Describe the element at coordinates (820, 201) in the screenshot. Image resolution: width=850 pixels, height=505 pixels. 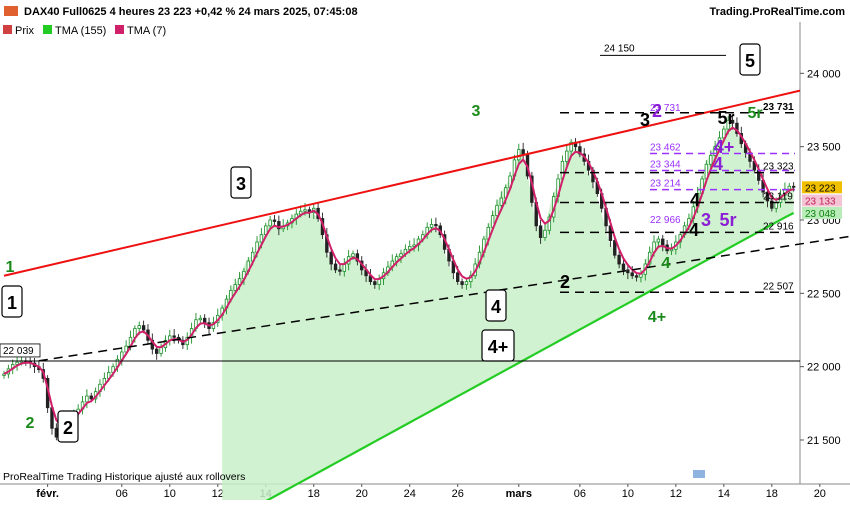
I see `price-label-text: 23 133` at that location.